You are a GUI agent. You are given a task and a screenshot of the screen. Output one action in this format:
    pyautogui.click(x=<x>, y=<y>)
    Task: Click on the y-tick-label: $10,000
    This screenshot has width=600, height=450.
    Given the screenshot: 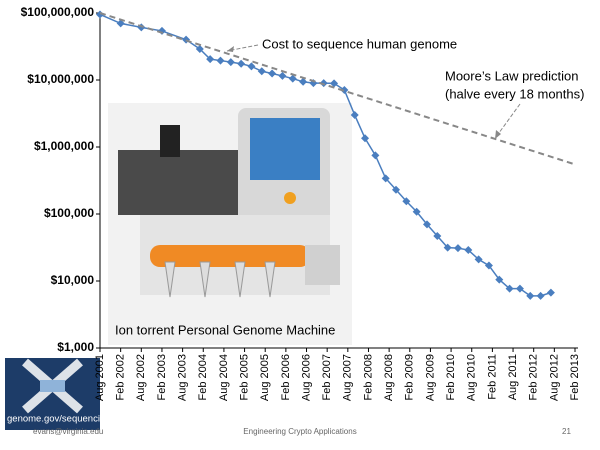 What is the action you would take?
    pyautogui.click(x=73, y=280)
    